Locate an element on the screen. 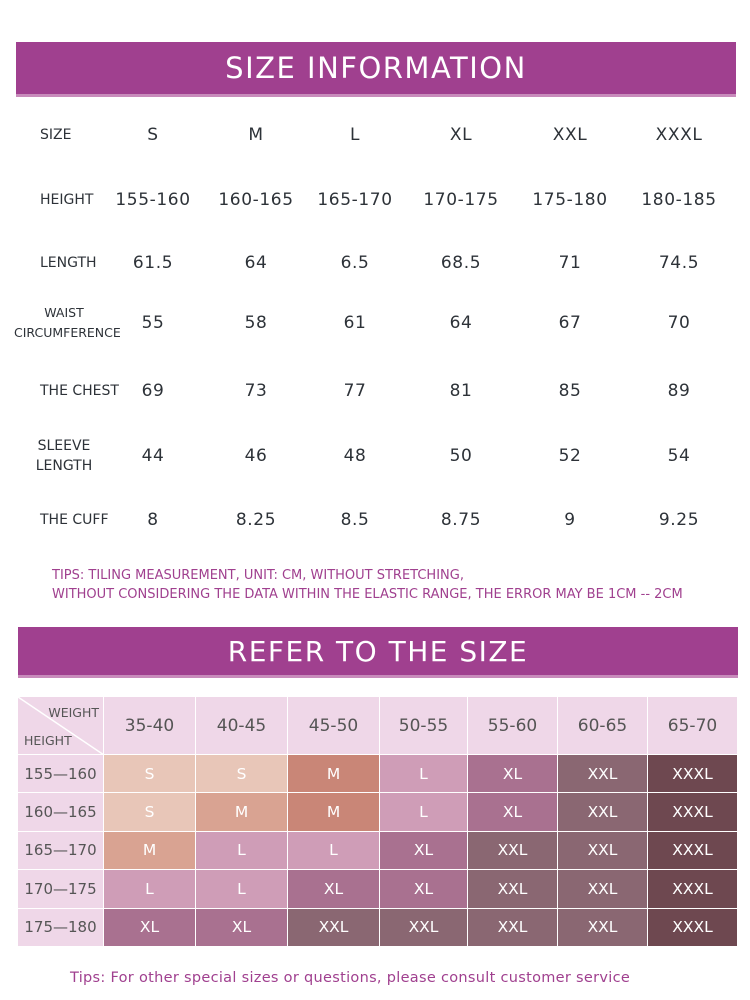  measurement-cell: 8.25 is located at coordinates (256, 520).